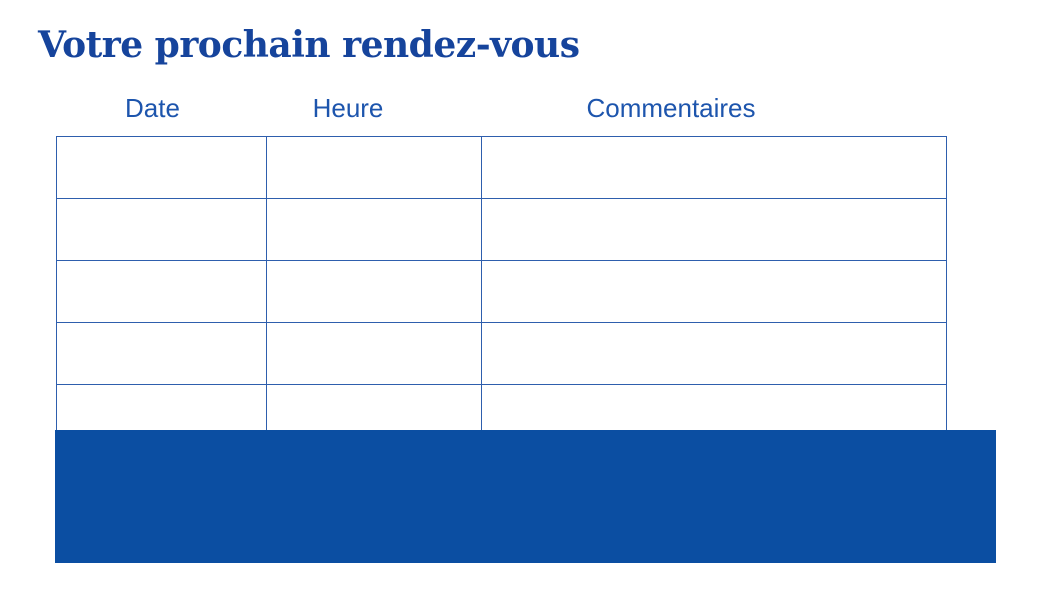 The width and height of the screenshot is (1050, 600). I want to click on column-header-date: Date, so click(152, 108).